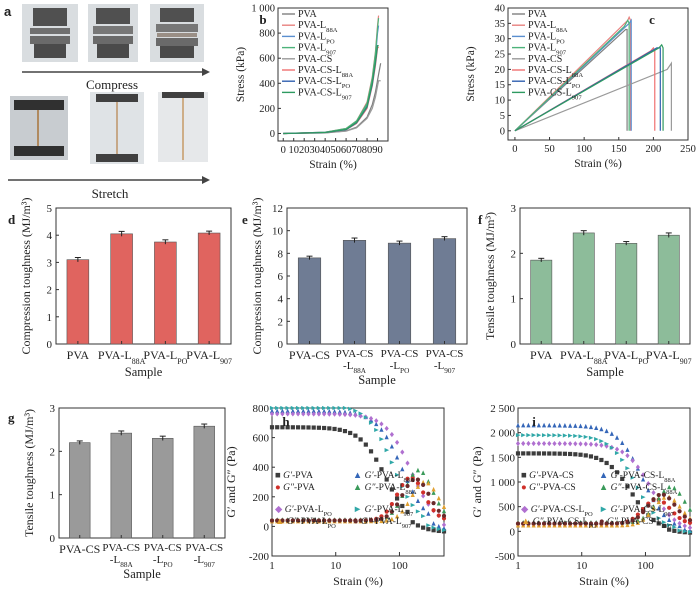  Describe the element at coordinates (26, 276) in the screenshot. I see `y-axis-label: Compression toughness (MJ/m³)` at that location.